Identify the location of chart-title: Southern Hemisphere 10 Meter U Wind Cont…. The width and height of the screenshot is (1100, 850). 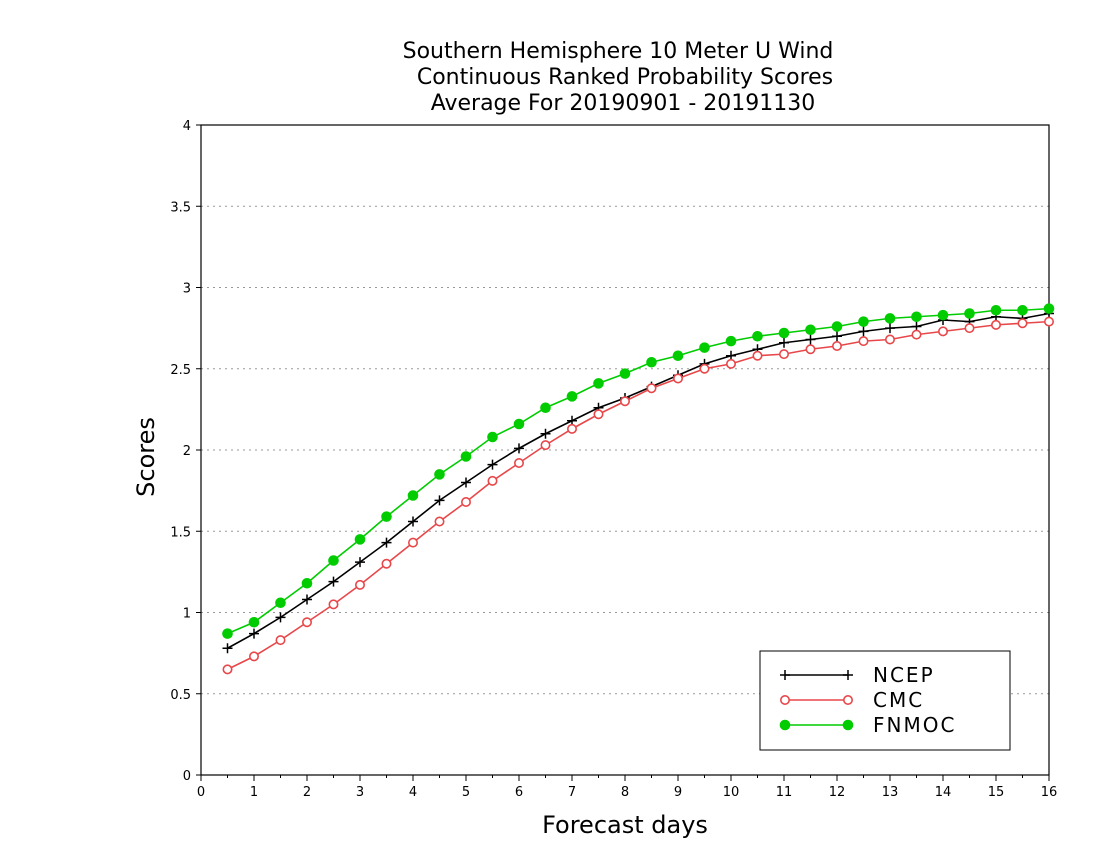
(618, 77).